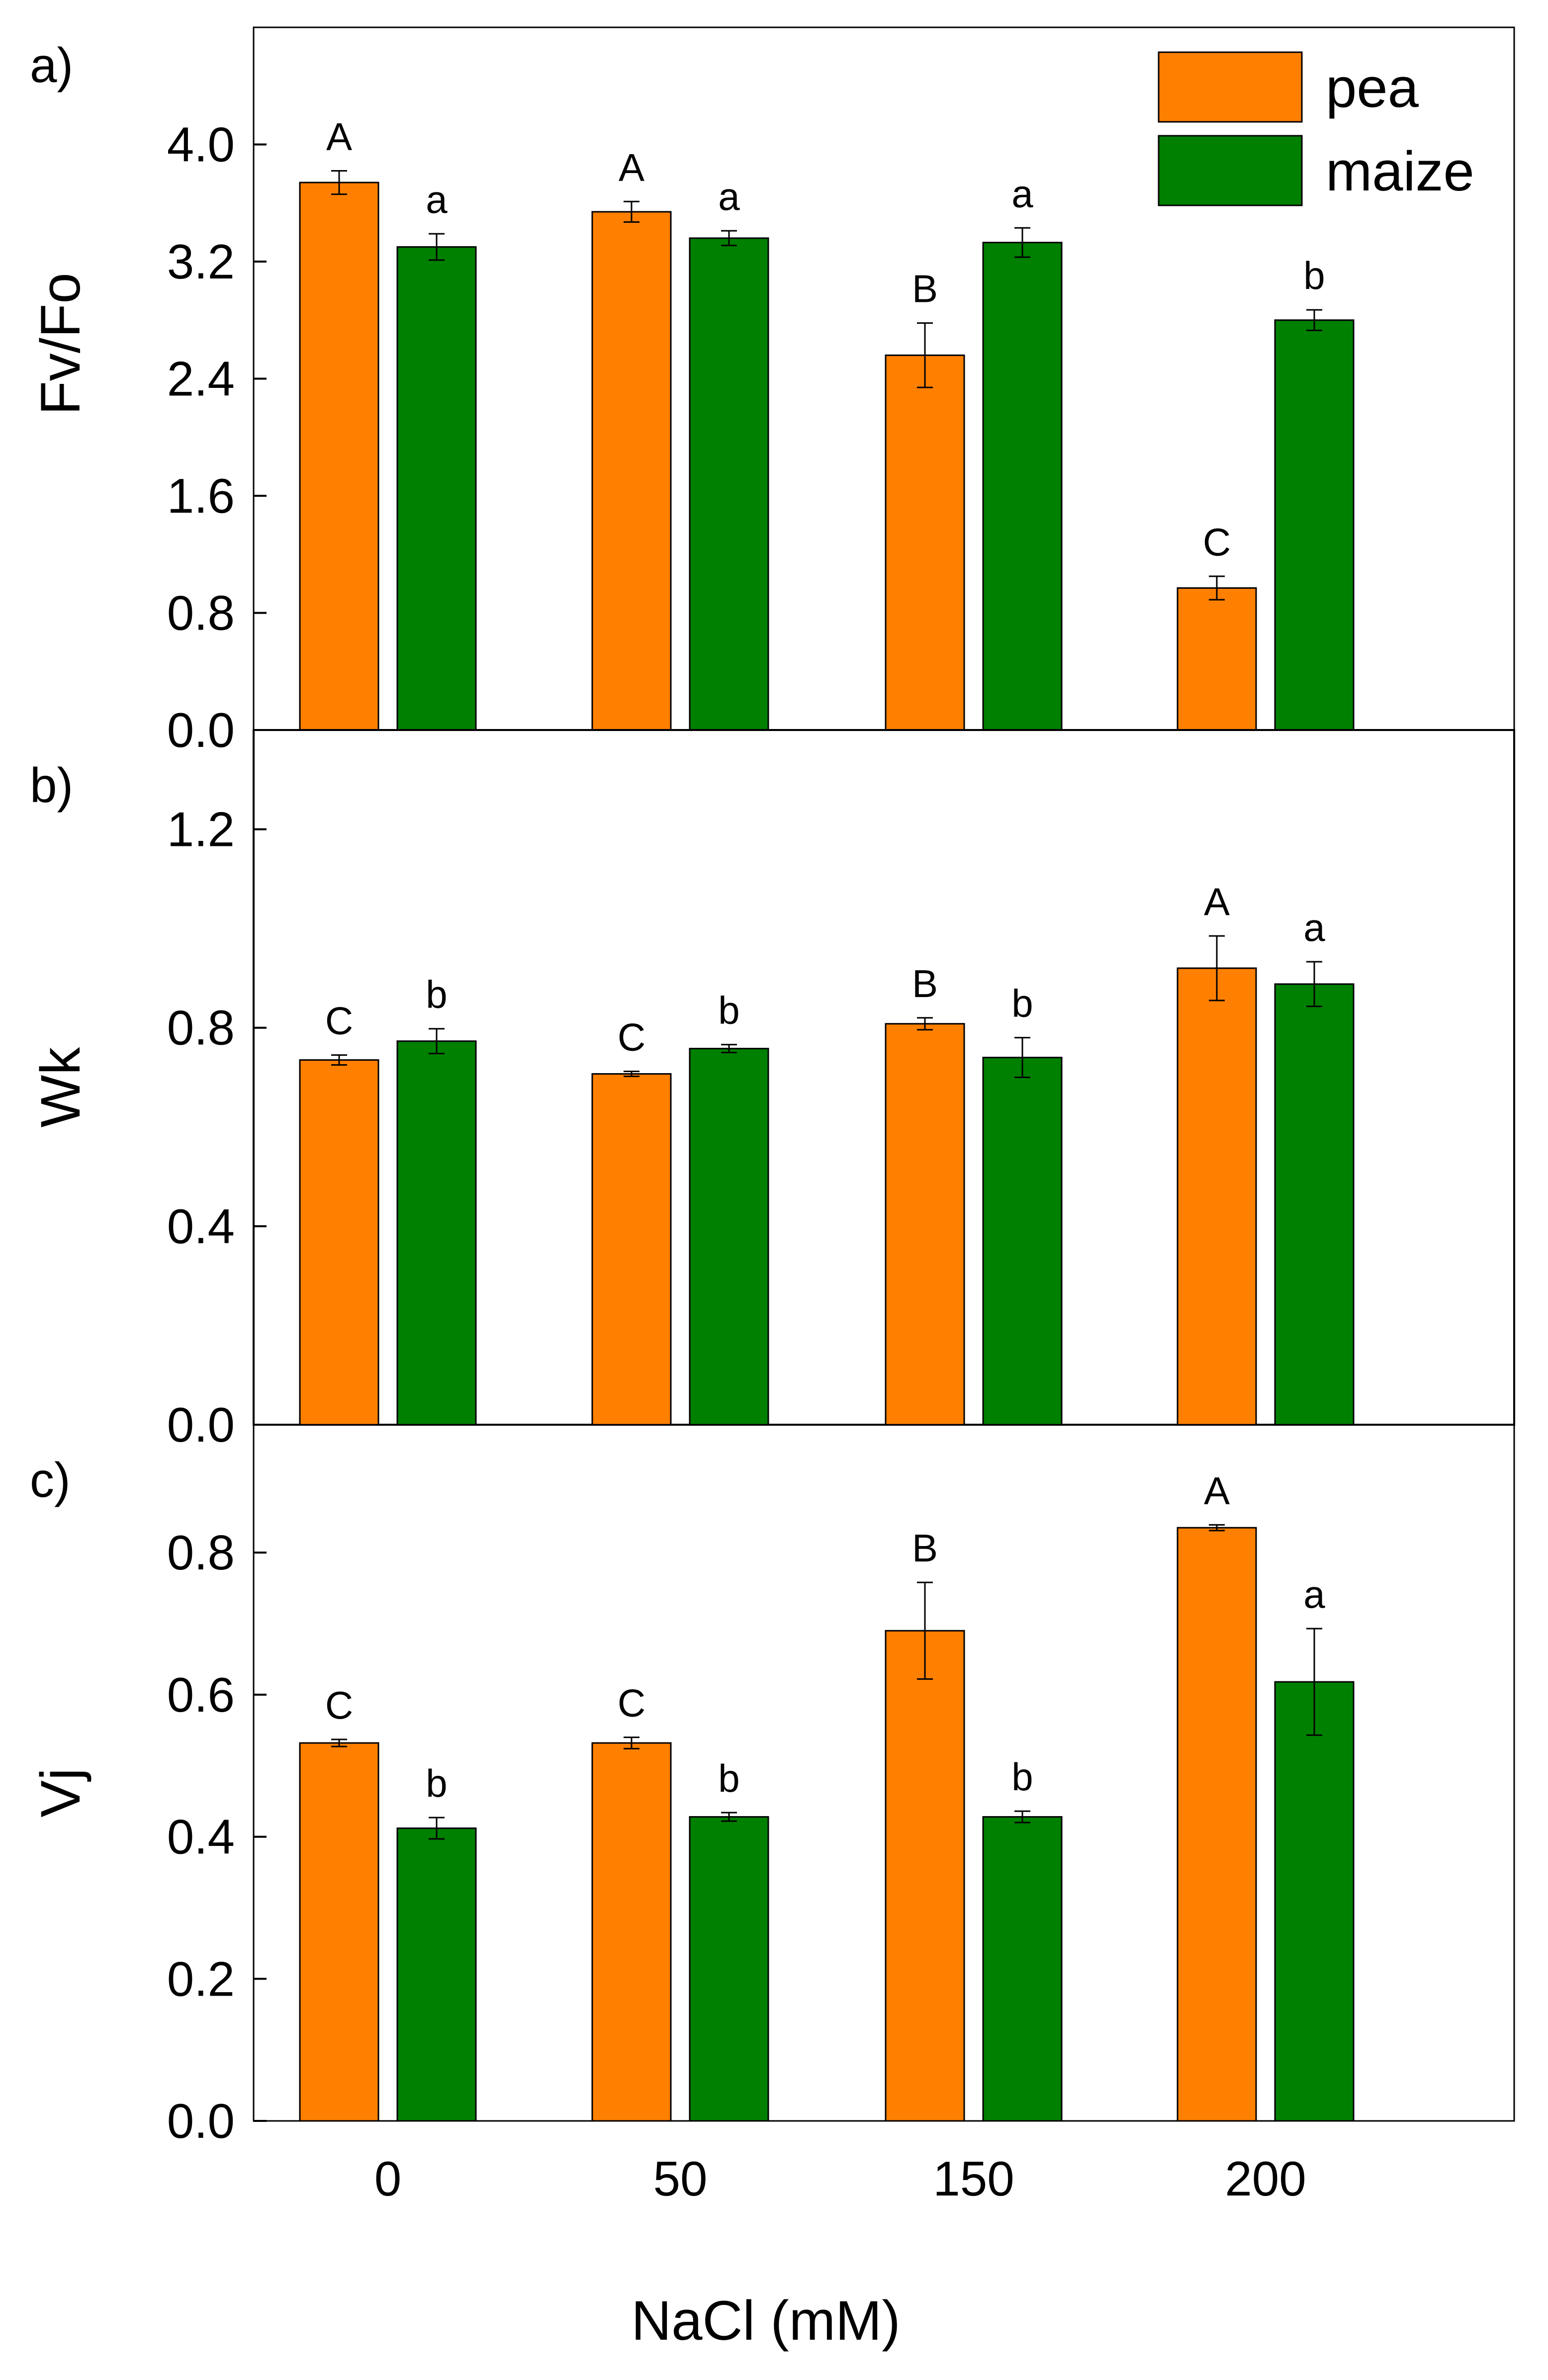  Describe the element at coordinates (1400, 171) in the screenshot. I see `legend-label-maize: maize` at that location.